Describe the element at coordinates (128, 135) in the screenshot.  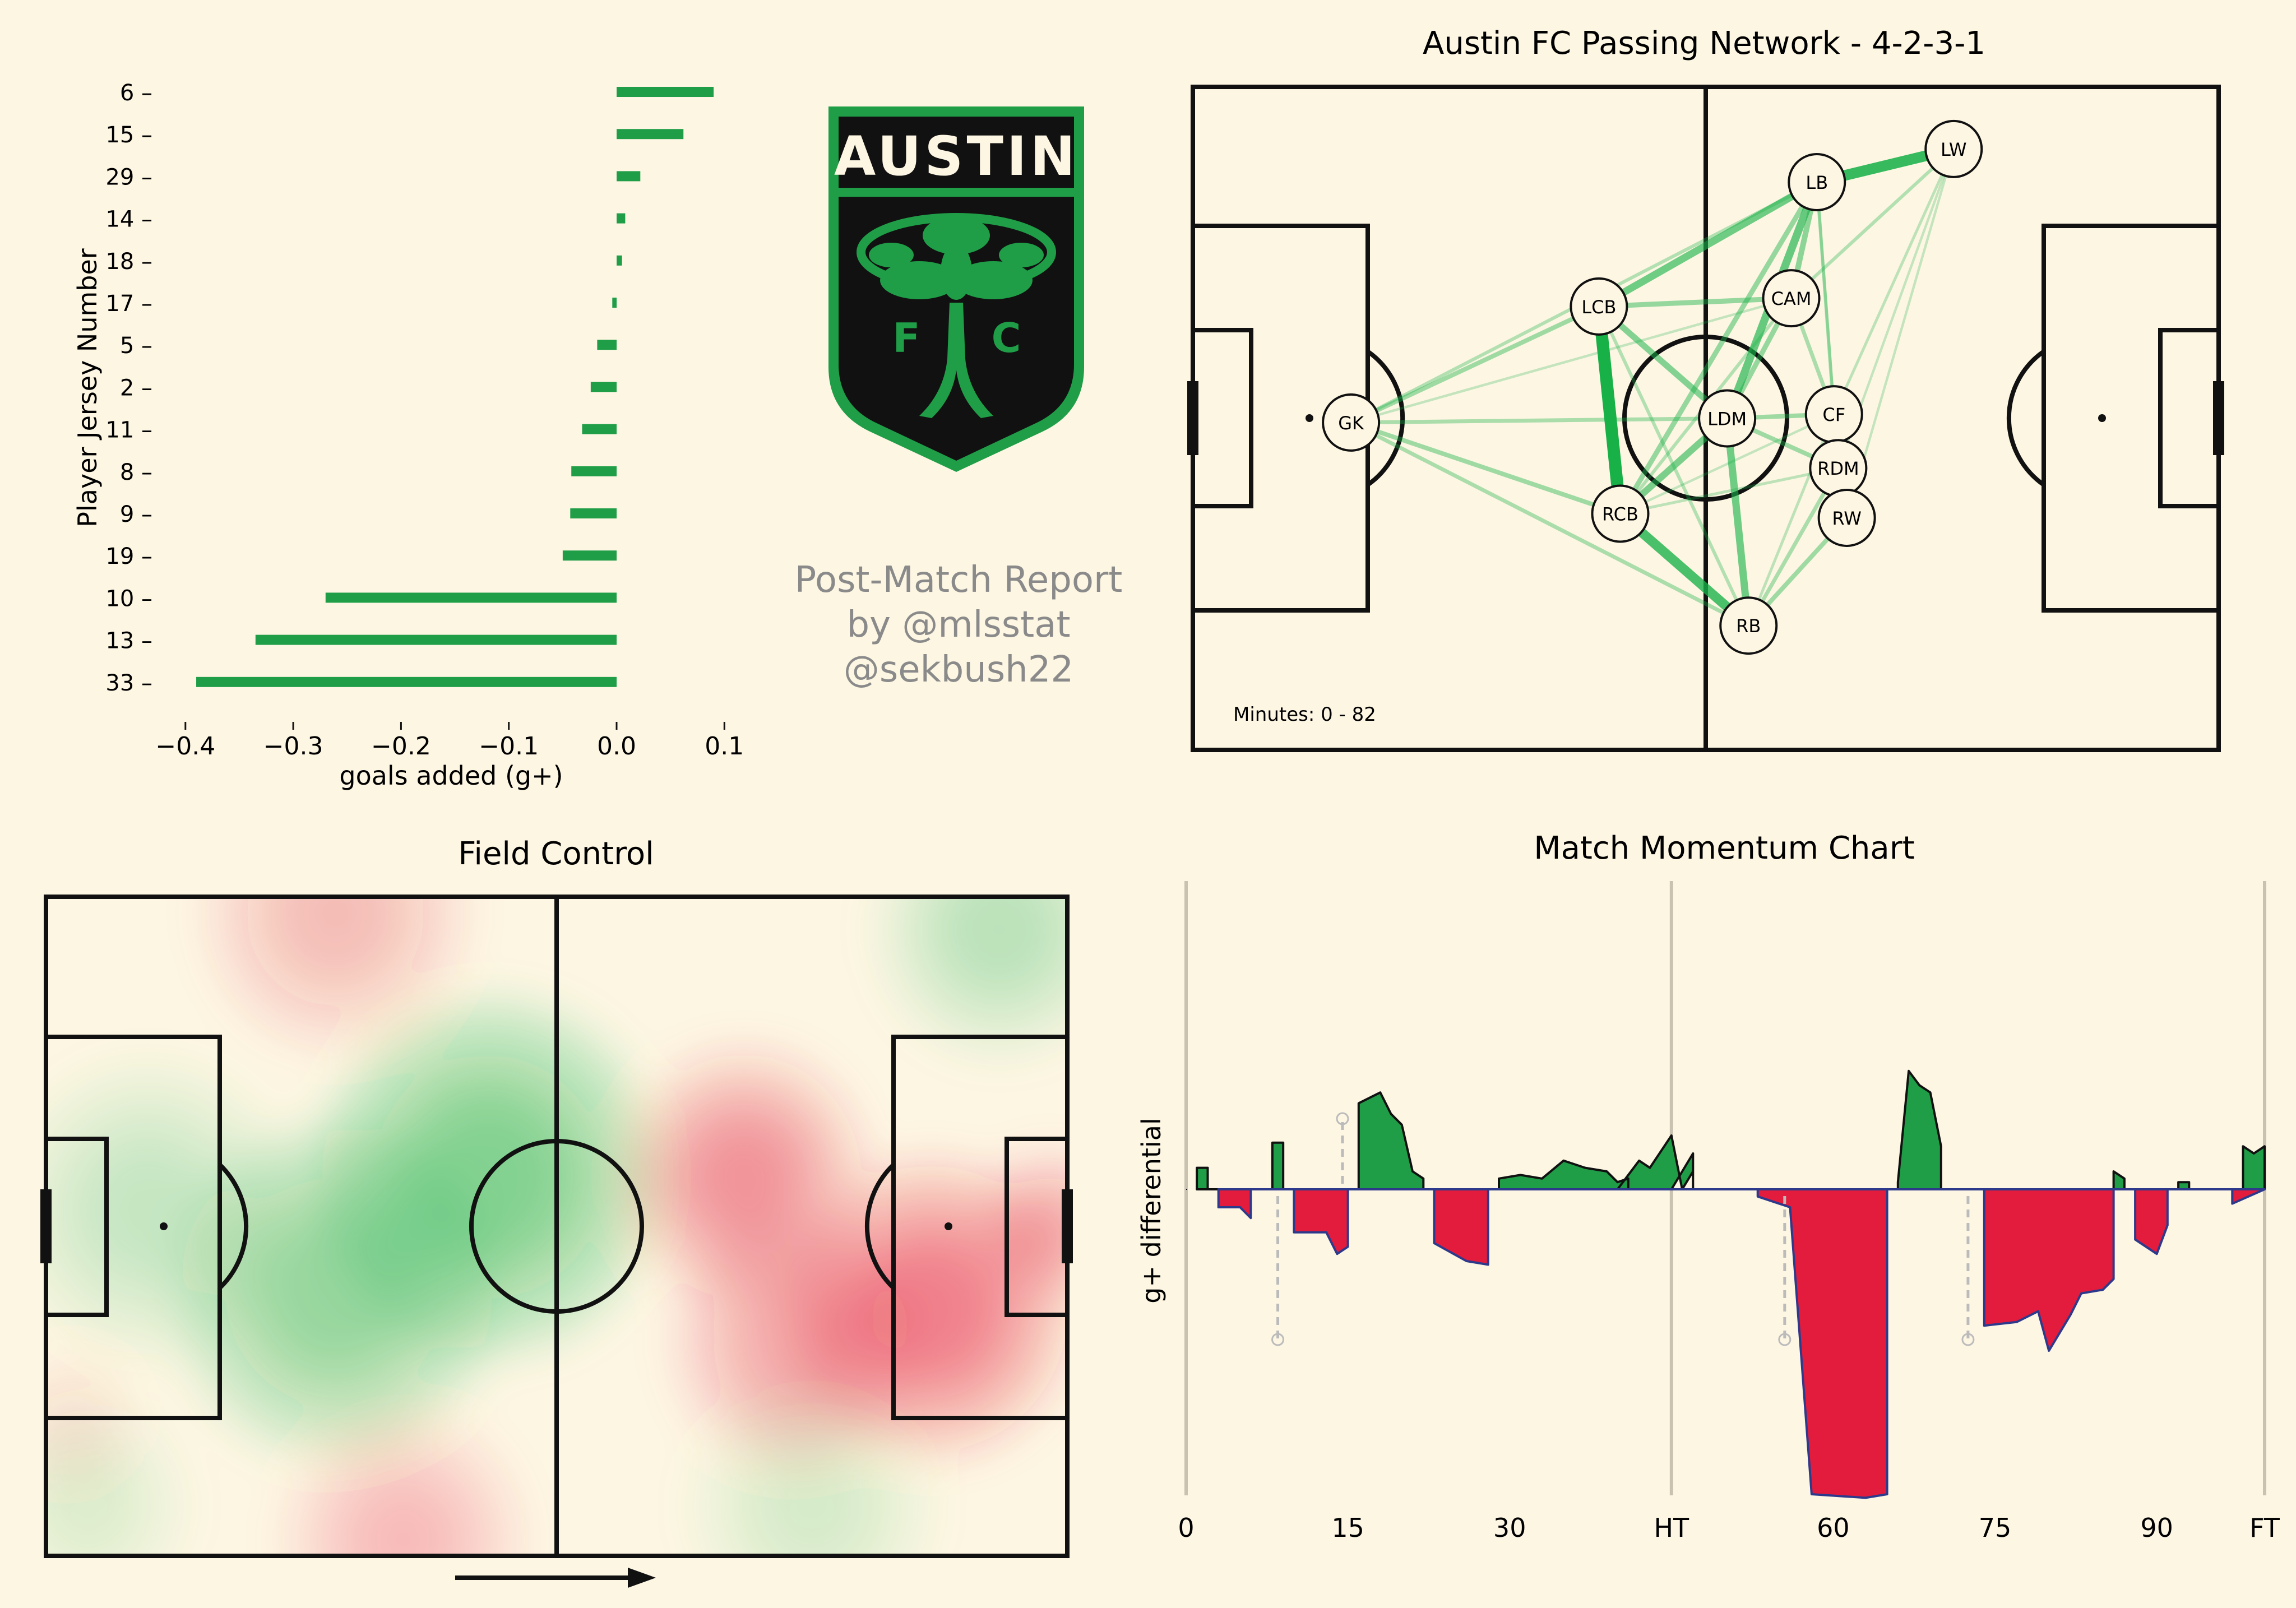
I see `y-tick-label: 15 –` at that location.